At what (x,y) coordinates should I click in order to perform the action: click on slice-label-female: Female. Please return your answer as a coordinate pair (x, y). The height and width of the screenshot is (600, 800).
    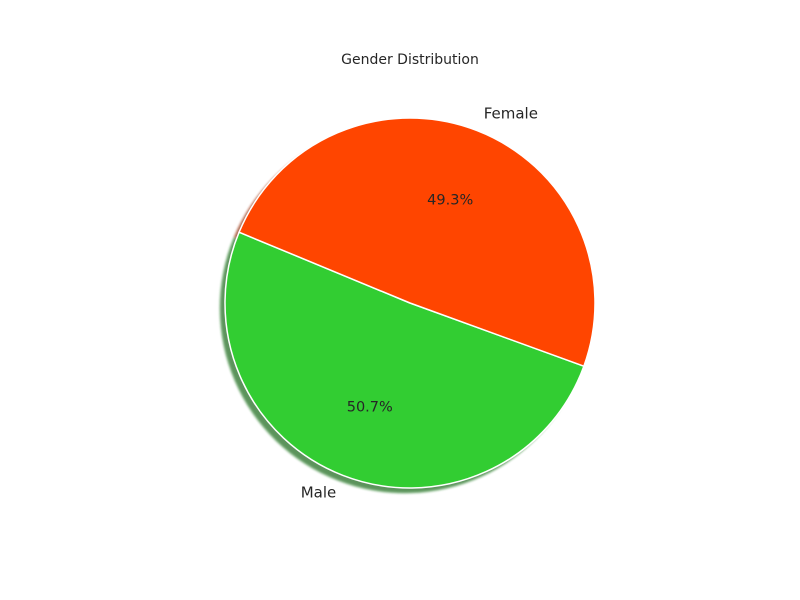
    Looking at the image, I should click on (511, 113).